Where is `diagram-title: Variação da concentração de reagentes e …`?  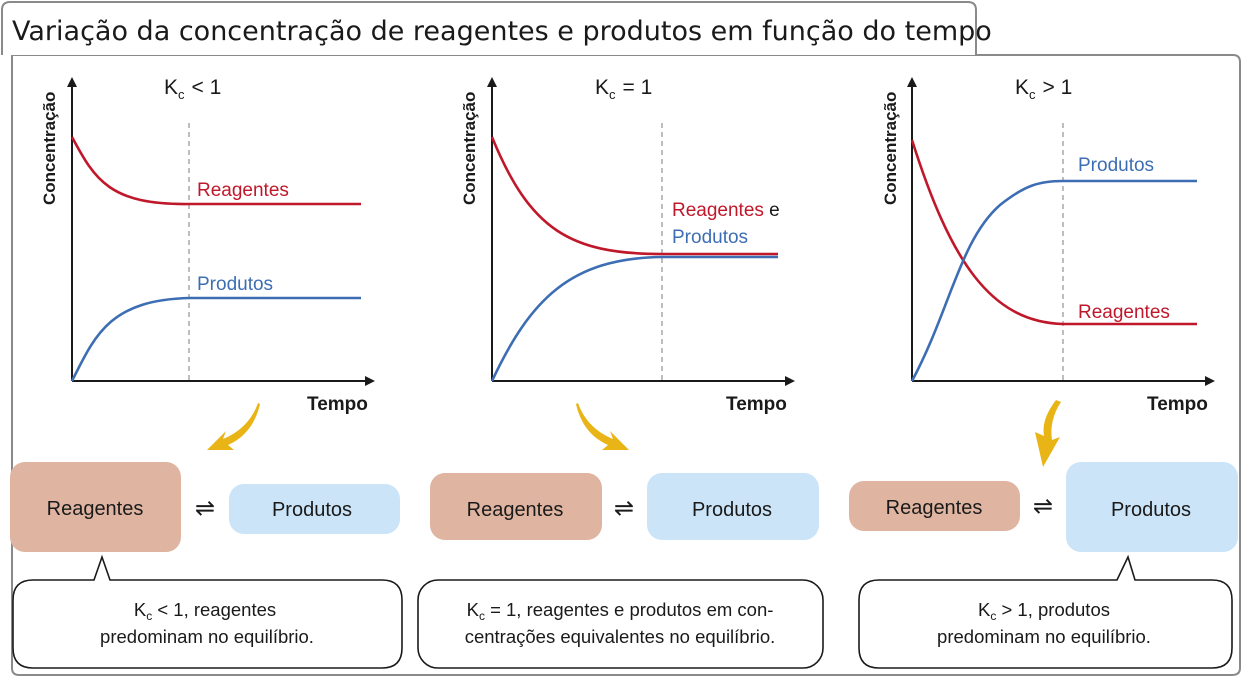 diagram-title: Variação da concentração de reagentes e … is located at coordinates (502, 31).